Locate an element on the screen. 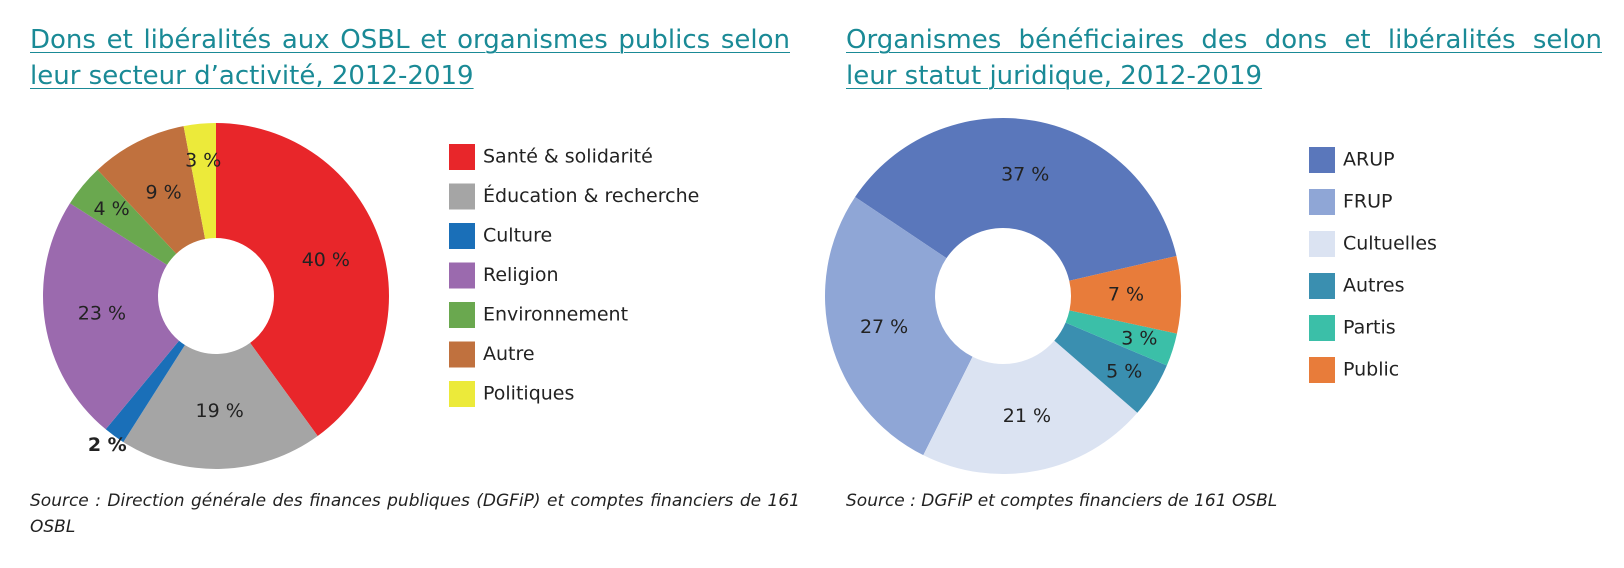 The image size is (1624, 568). value-label: 40 % is located at coordinates (326, 260).